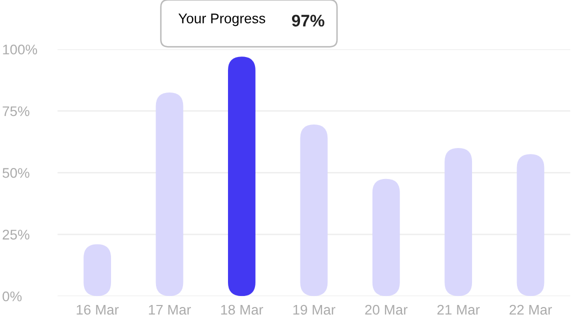  Describe the element at coordinates (16, 173) in the screenshot. I see `y-tick-label: 50%` at that location.